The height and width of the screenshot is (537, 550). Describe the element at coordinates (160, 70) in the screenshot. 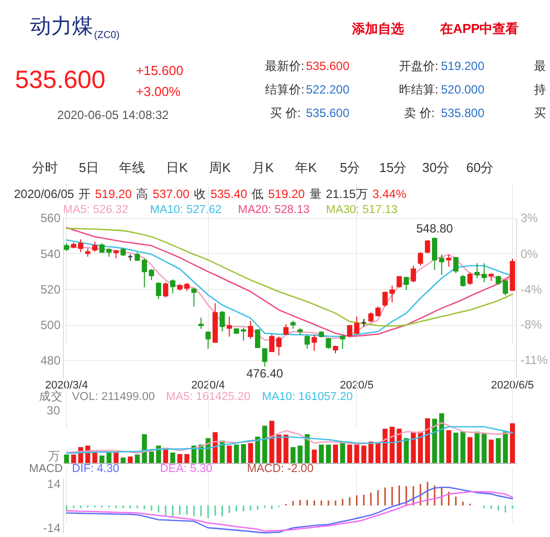

I see `text: +15.600` at that location.